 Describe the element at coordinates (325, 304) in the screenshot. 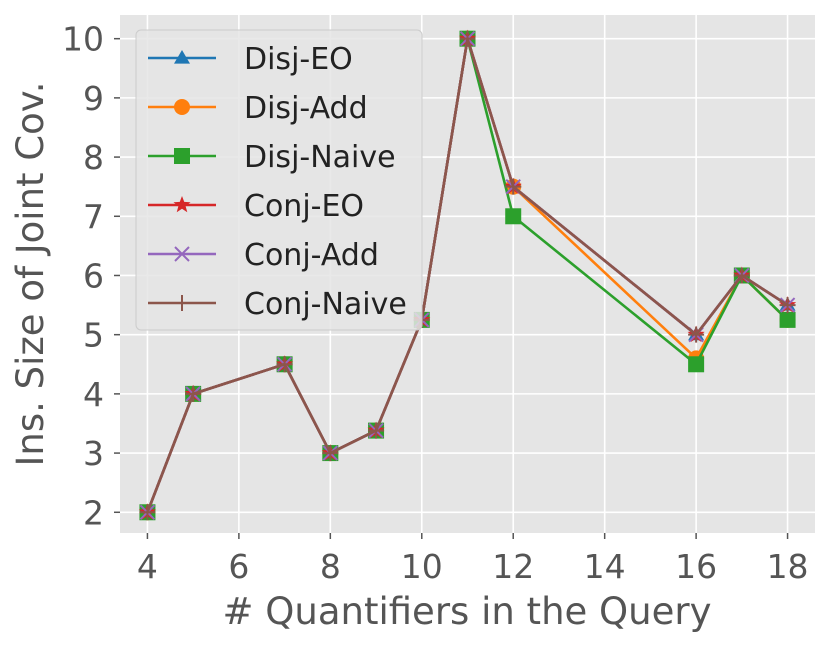

I see `legend-label-conj-naive: Conj-Naive` at that location.